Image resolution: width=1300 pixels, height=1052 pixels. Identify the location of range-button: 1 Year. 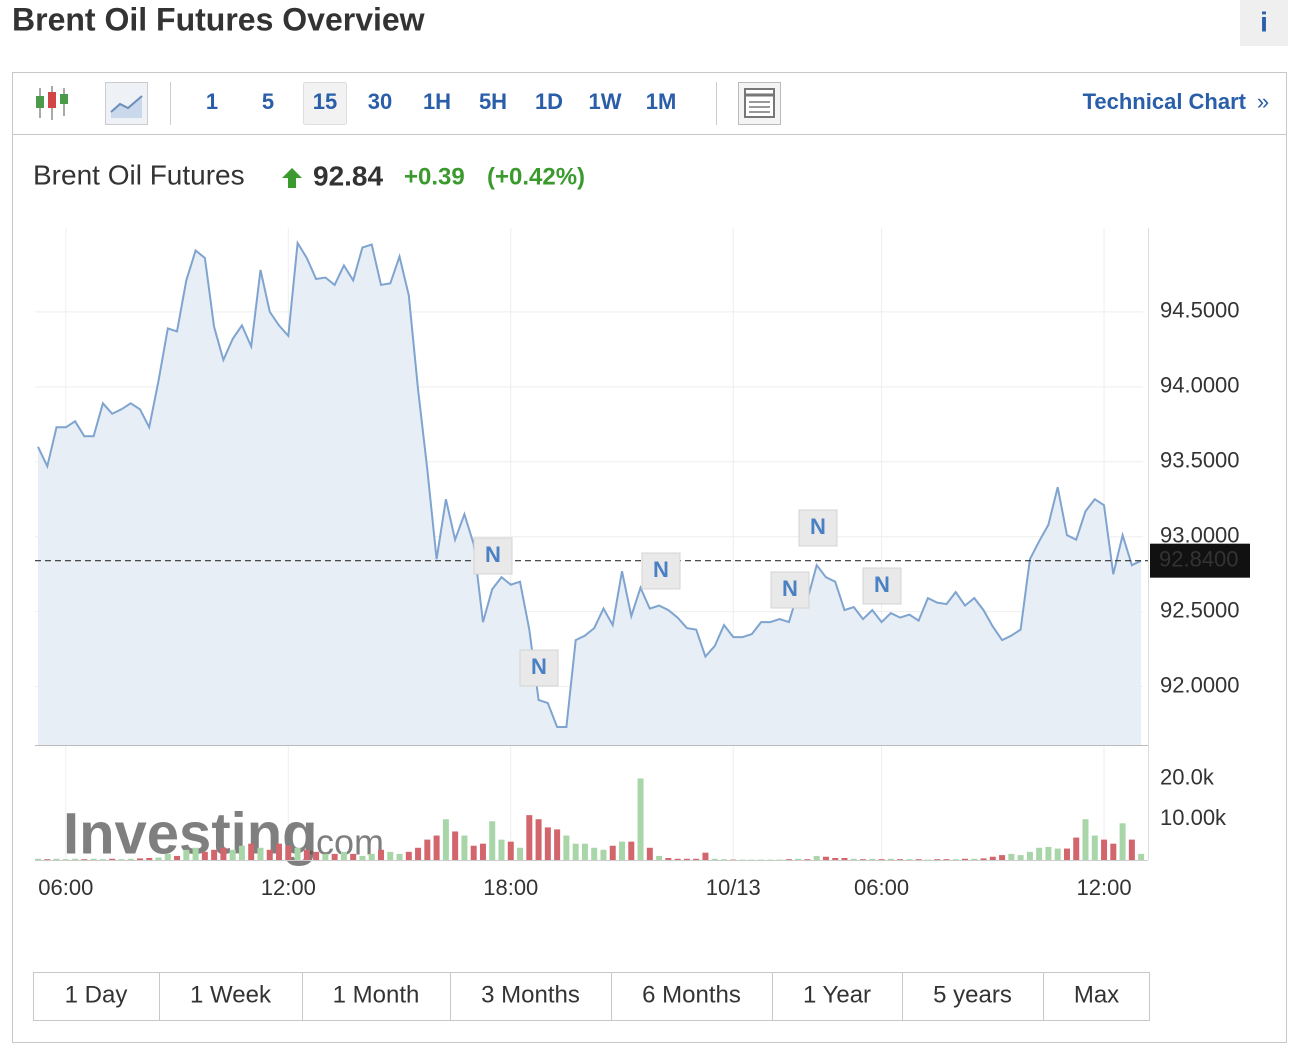
(837, 994).